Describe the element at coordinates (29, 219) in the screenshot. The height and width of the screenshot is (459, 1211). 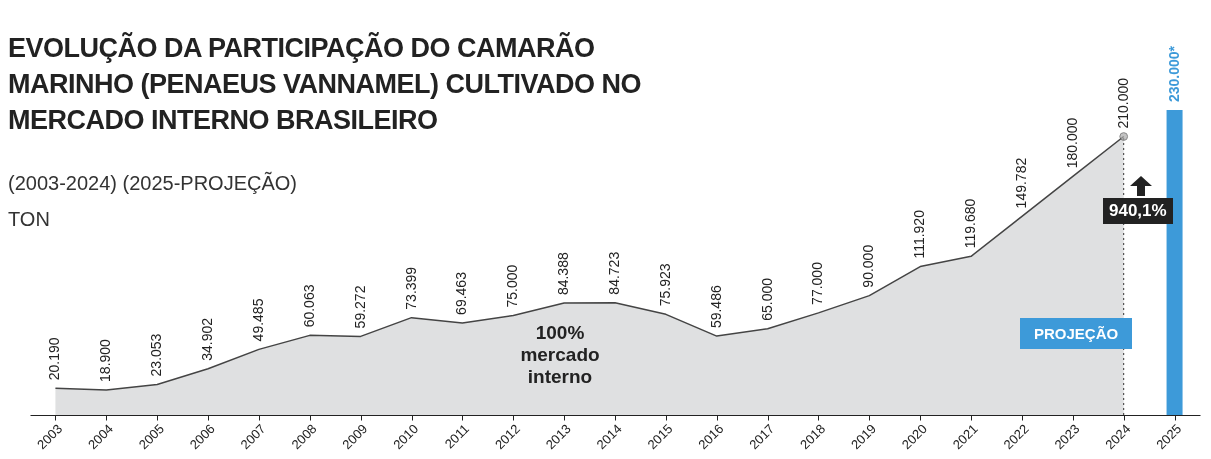
I see `y-axis-title: TON` at that location.